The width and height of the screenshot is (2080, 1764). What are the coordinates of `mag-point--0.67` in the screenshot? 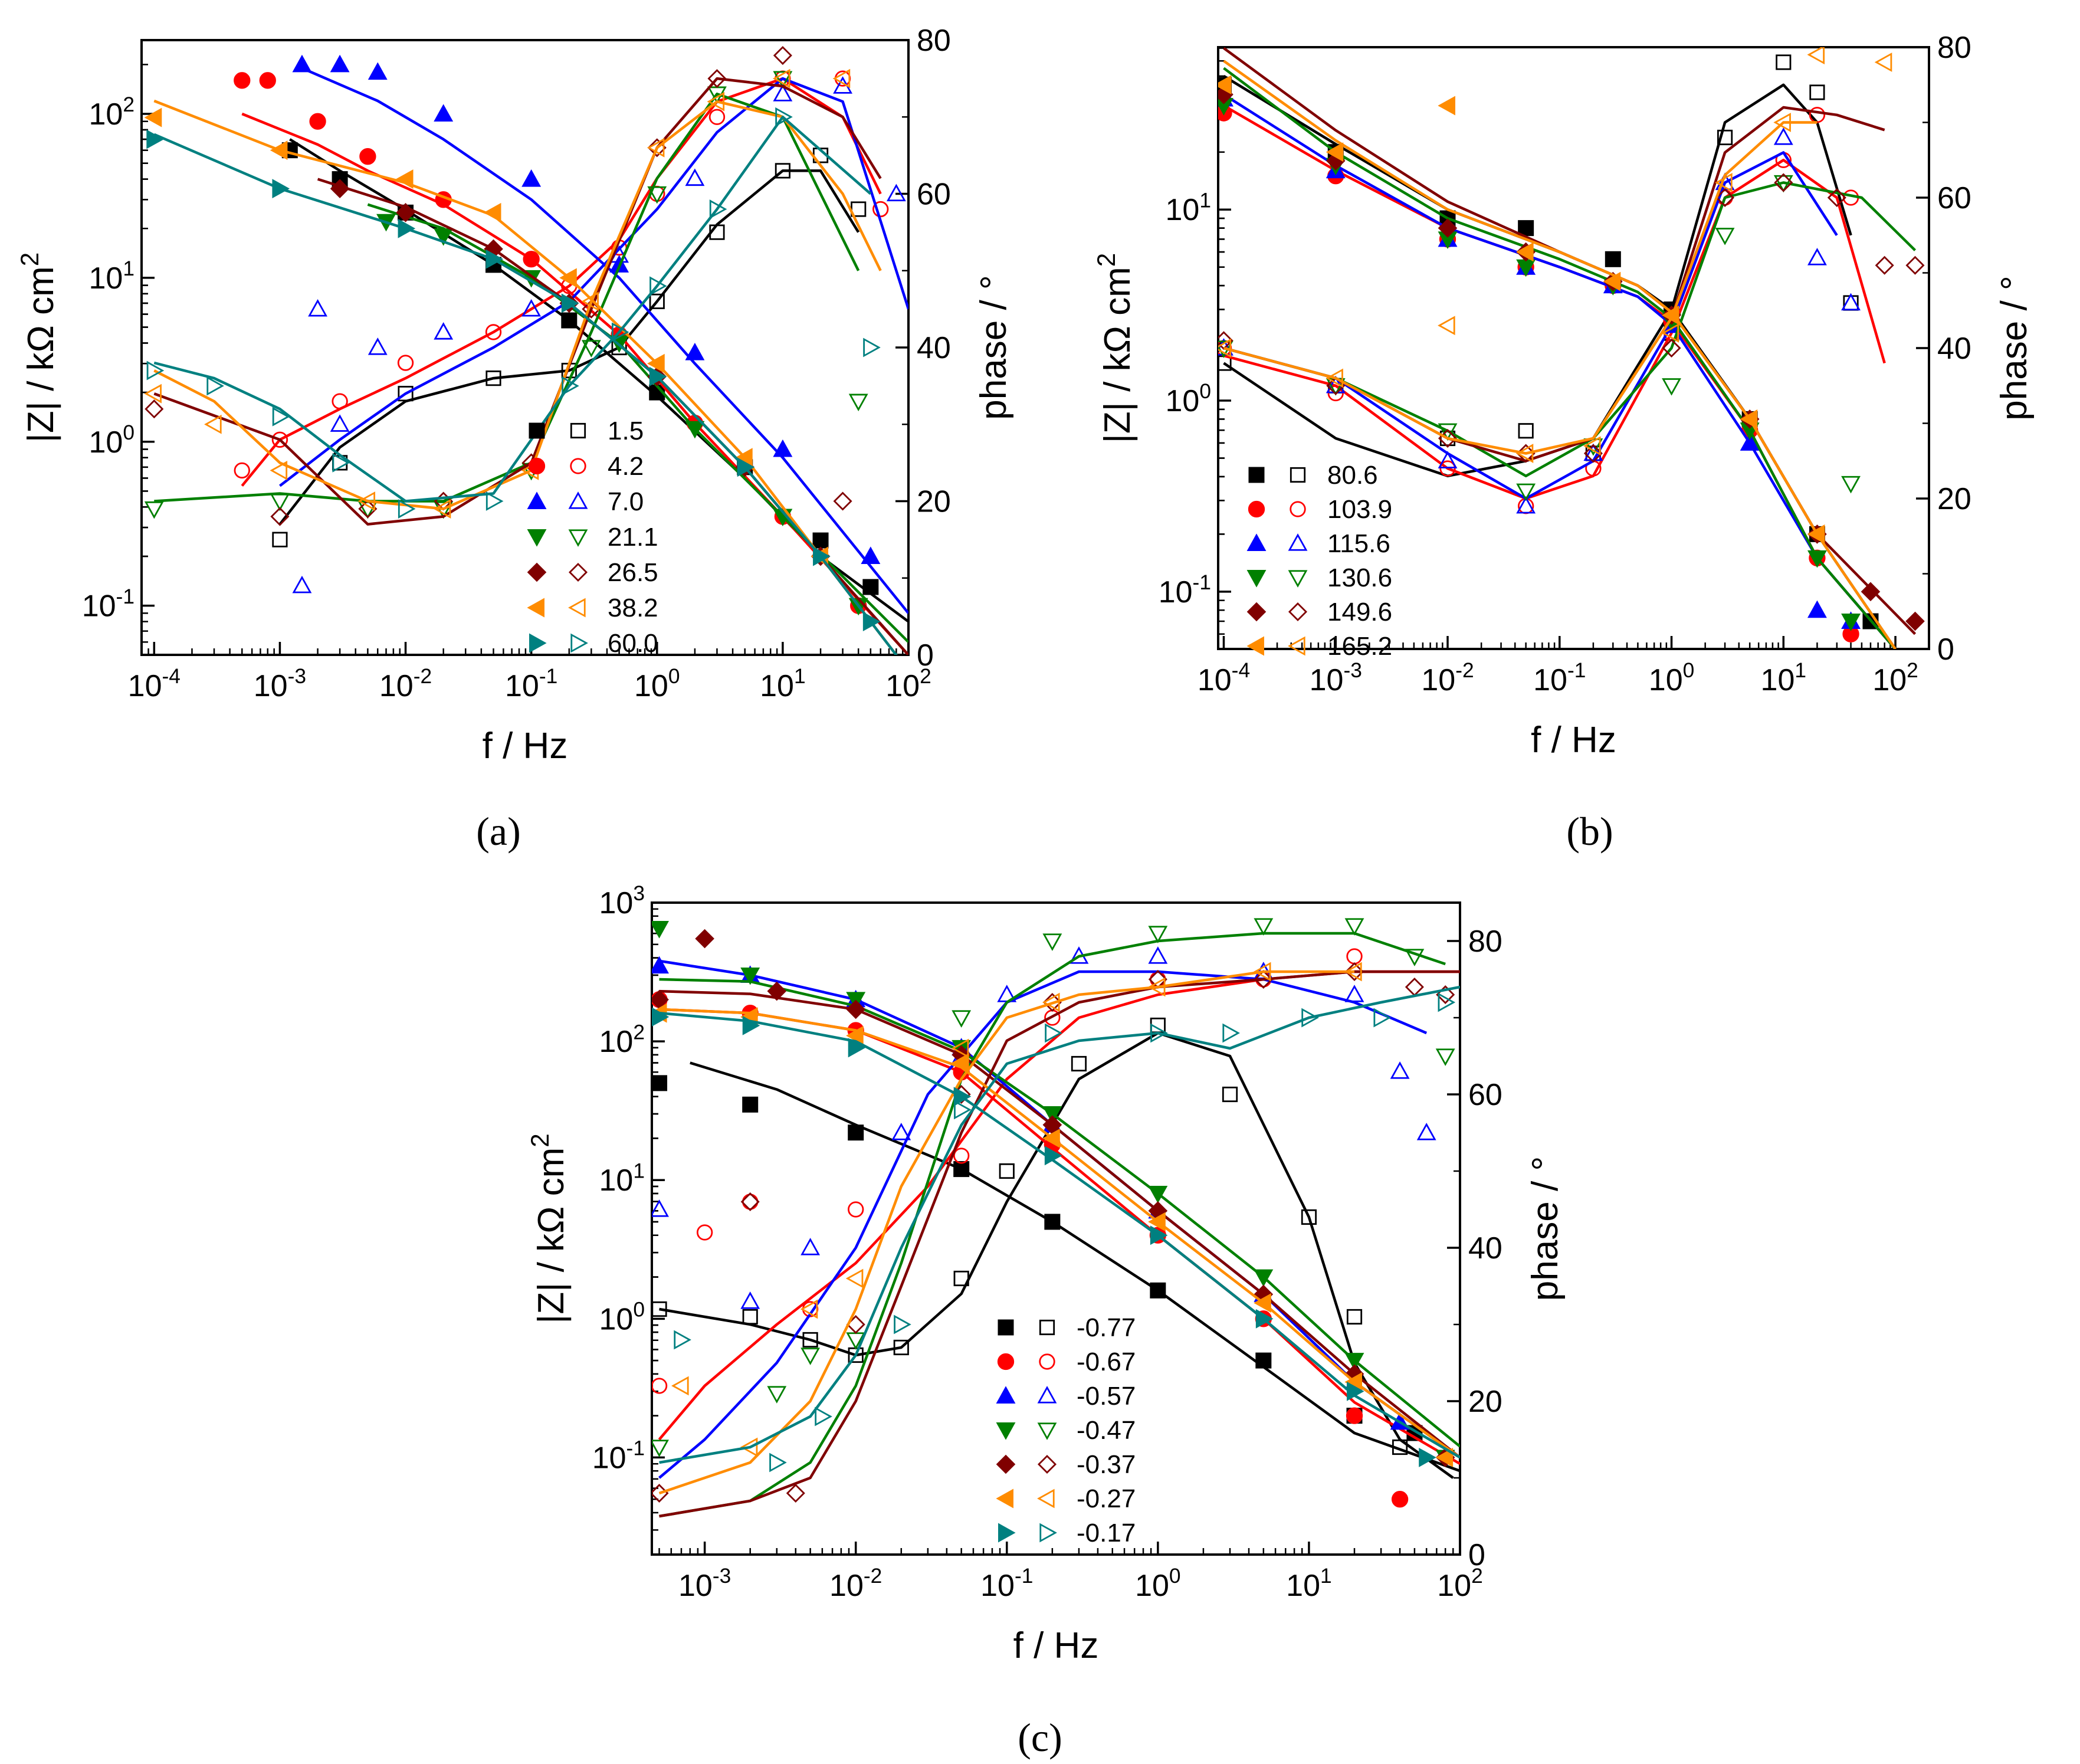 It's located at (1354, 1415).